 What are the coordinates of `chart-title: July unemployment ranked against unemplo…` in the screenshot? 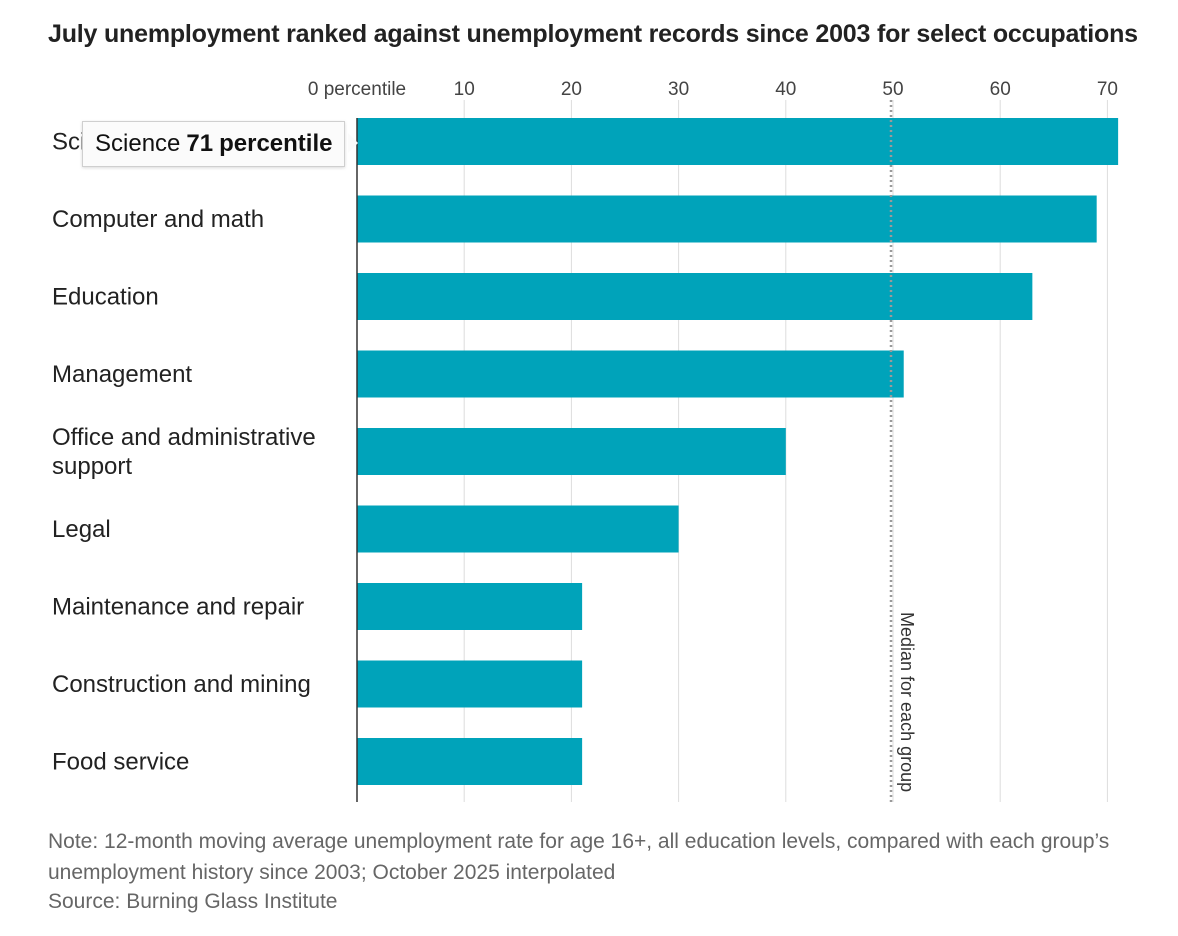 It's located at (593, 34).